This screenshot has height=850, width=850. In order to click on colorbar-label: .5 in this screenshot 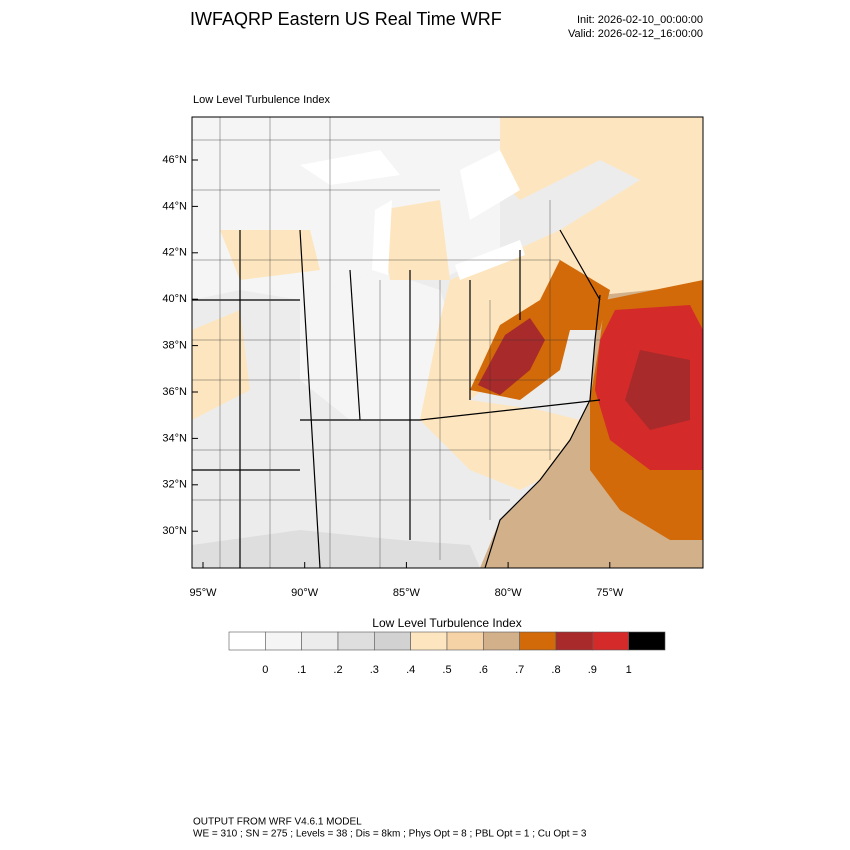, I will do `click(446, 670)`.